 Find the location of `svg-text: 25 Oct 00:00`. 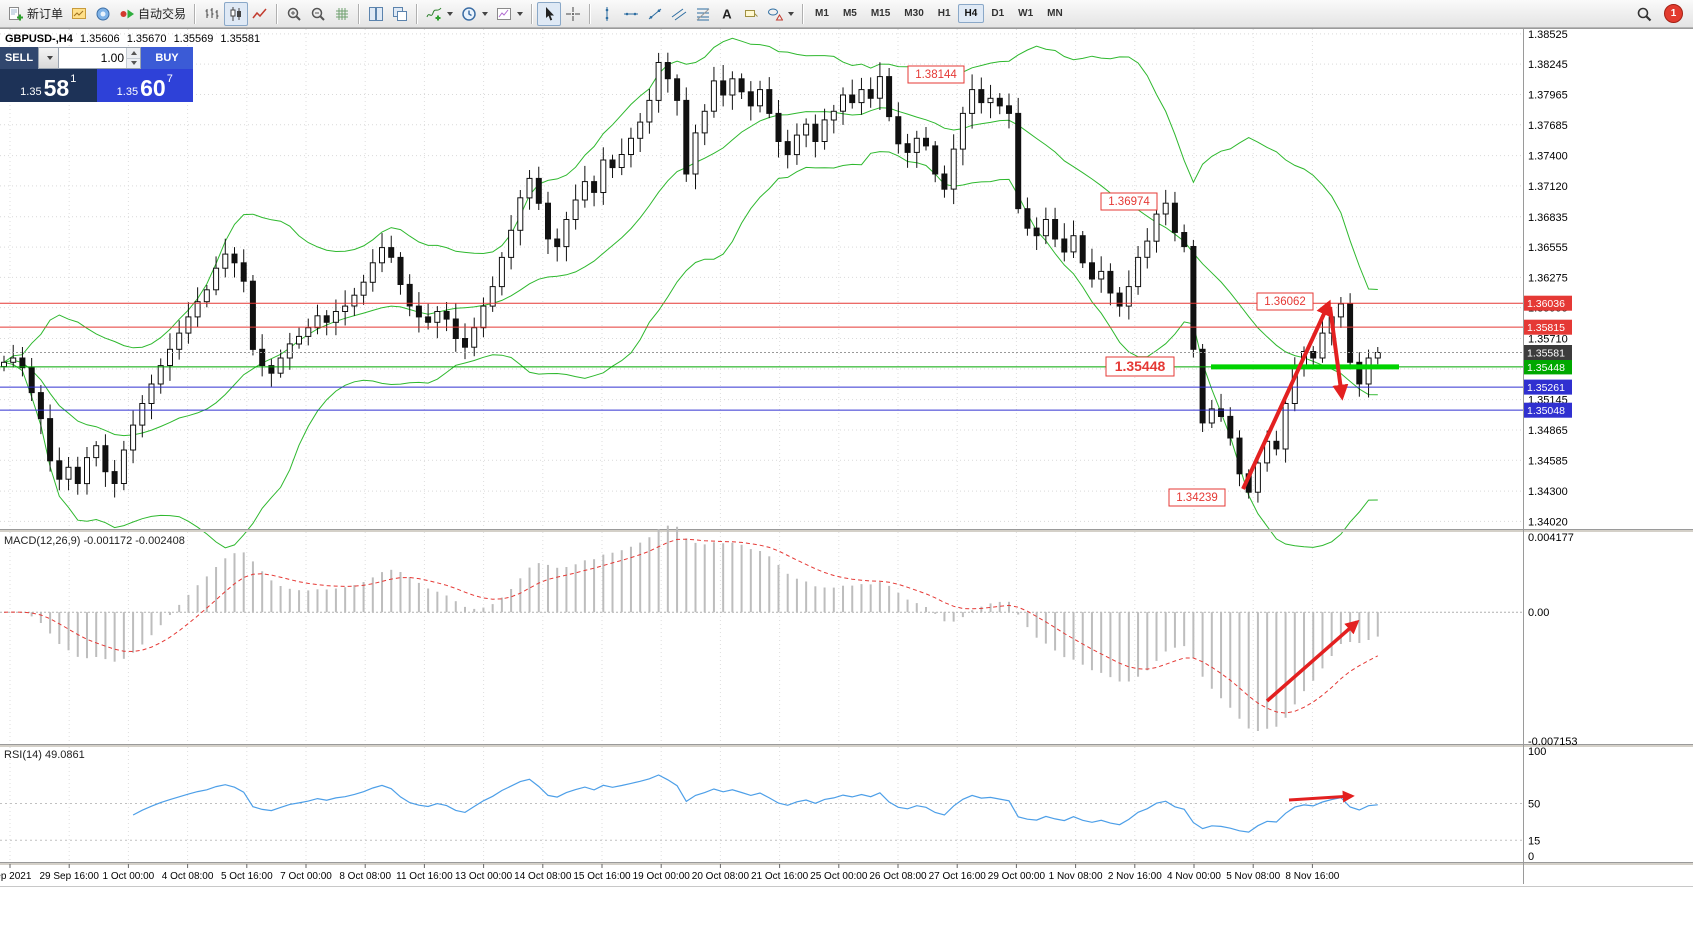

svg-text: 25 Oct 00:00 is located at coordinates (839, 876).